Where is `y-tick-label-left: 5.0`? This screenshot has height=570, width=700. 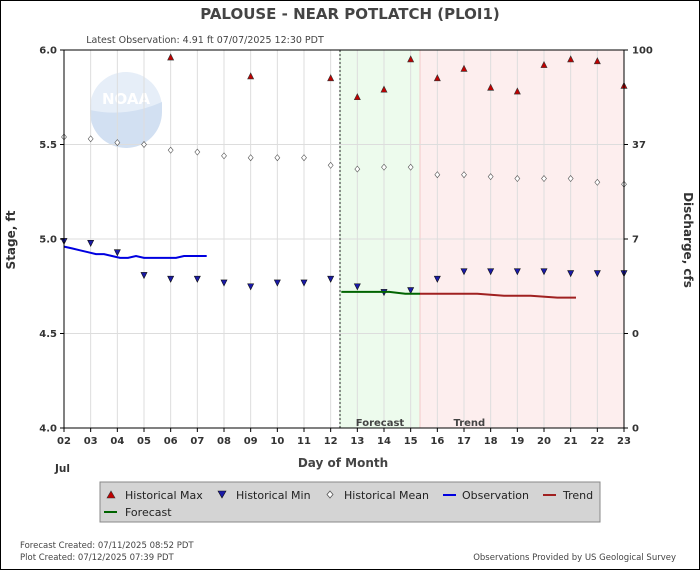
y-tick-label-left: 5.0 is located at coordinates (48, 240).